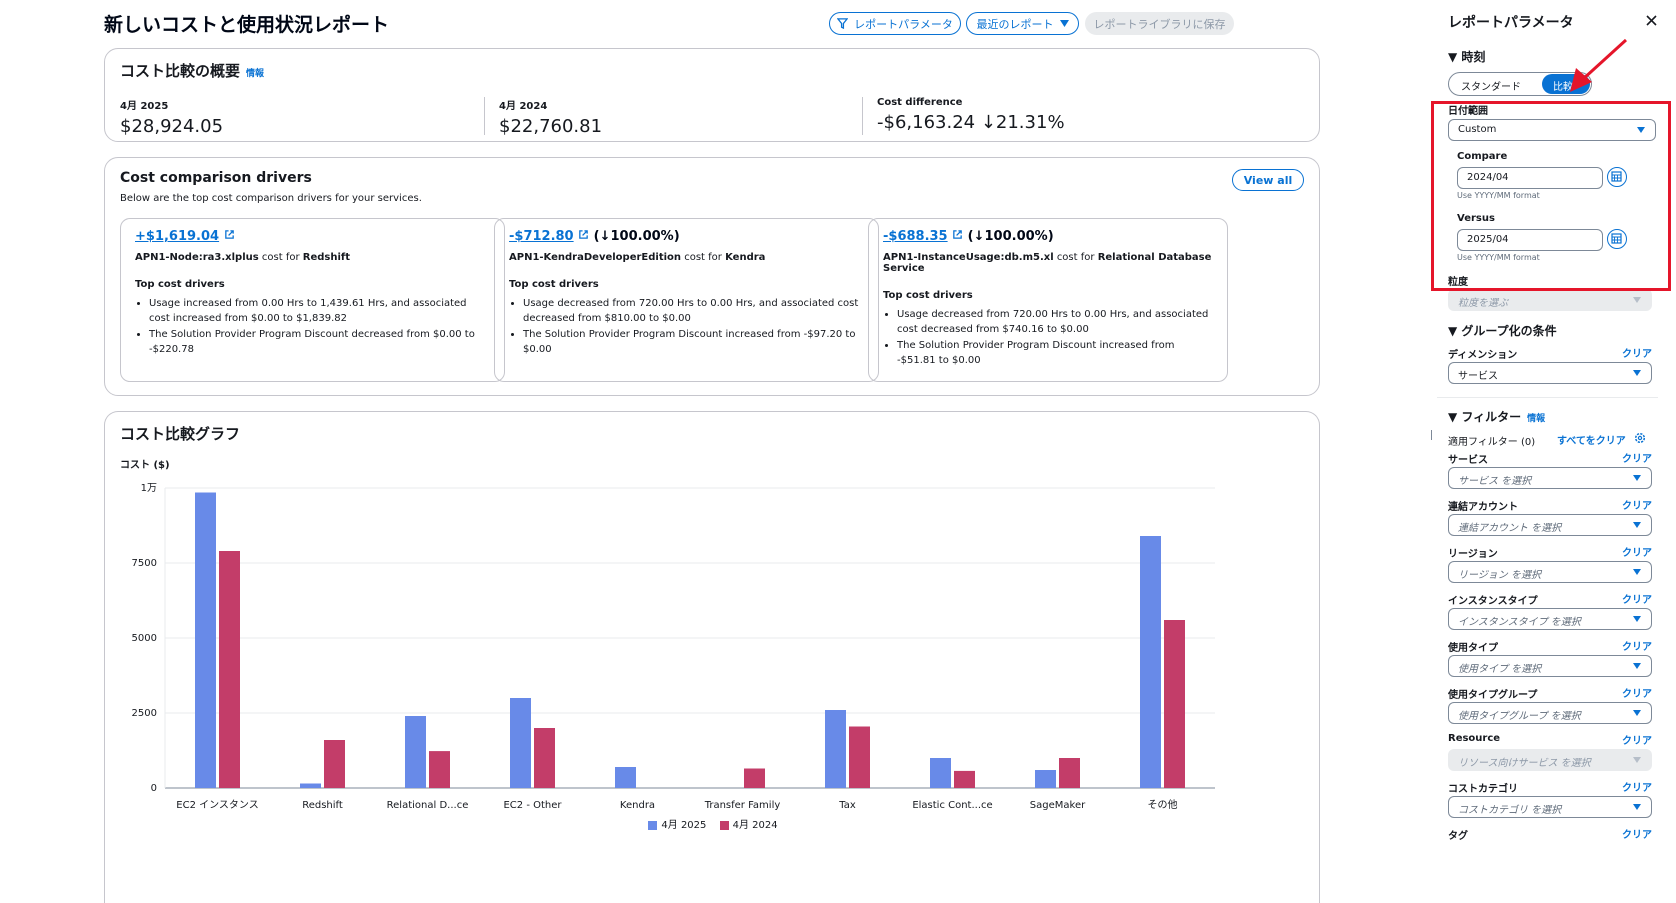 Image resolution: width=1676 pixels, height=903 pixels. What do you see at coordinates (843, 23) in the screenshot?
I see `filter-icon` at bounding box center [843, 23].